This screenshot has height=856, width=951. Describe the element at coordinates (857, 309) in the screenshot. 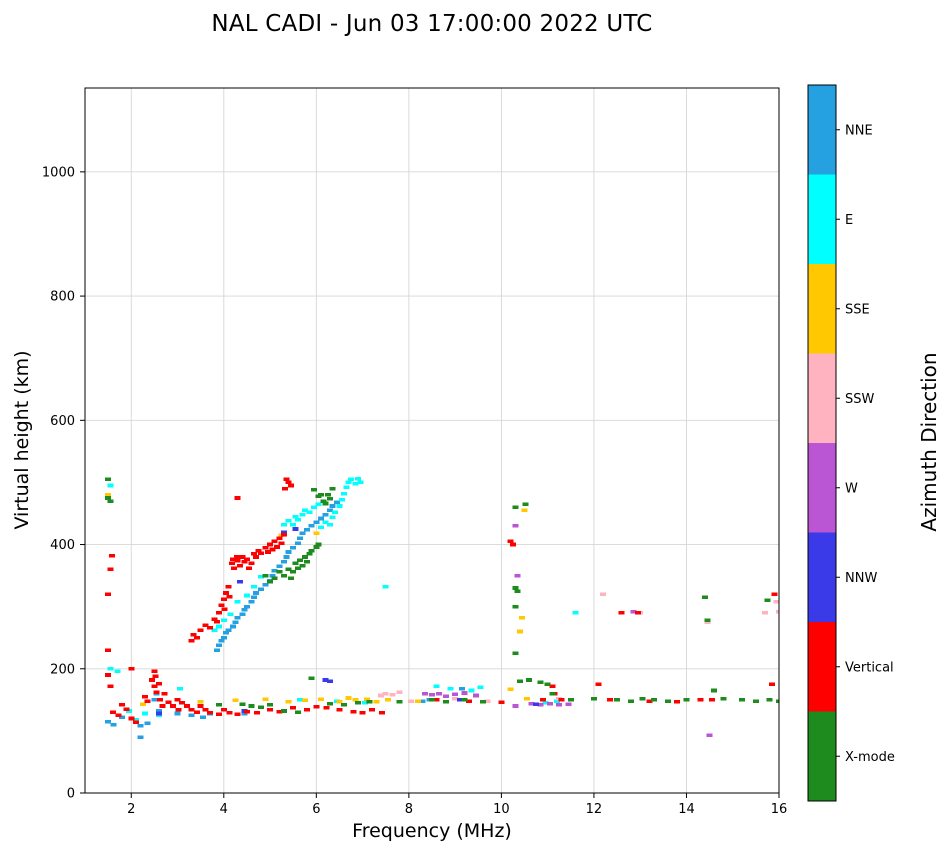

I see `colorbar-segment-label: SSE` at that location.